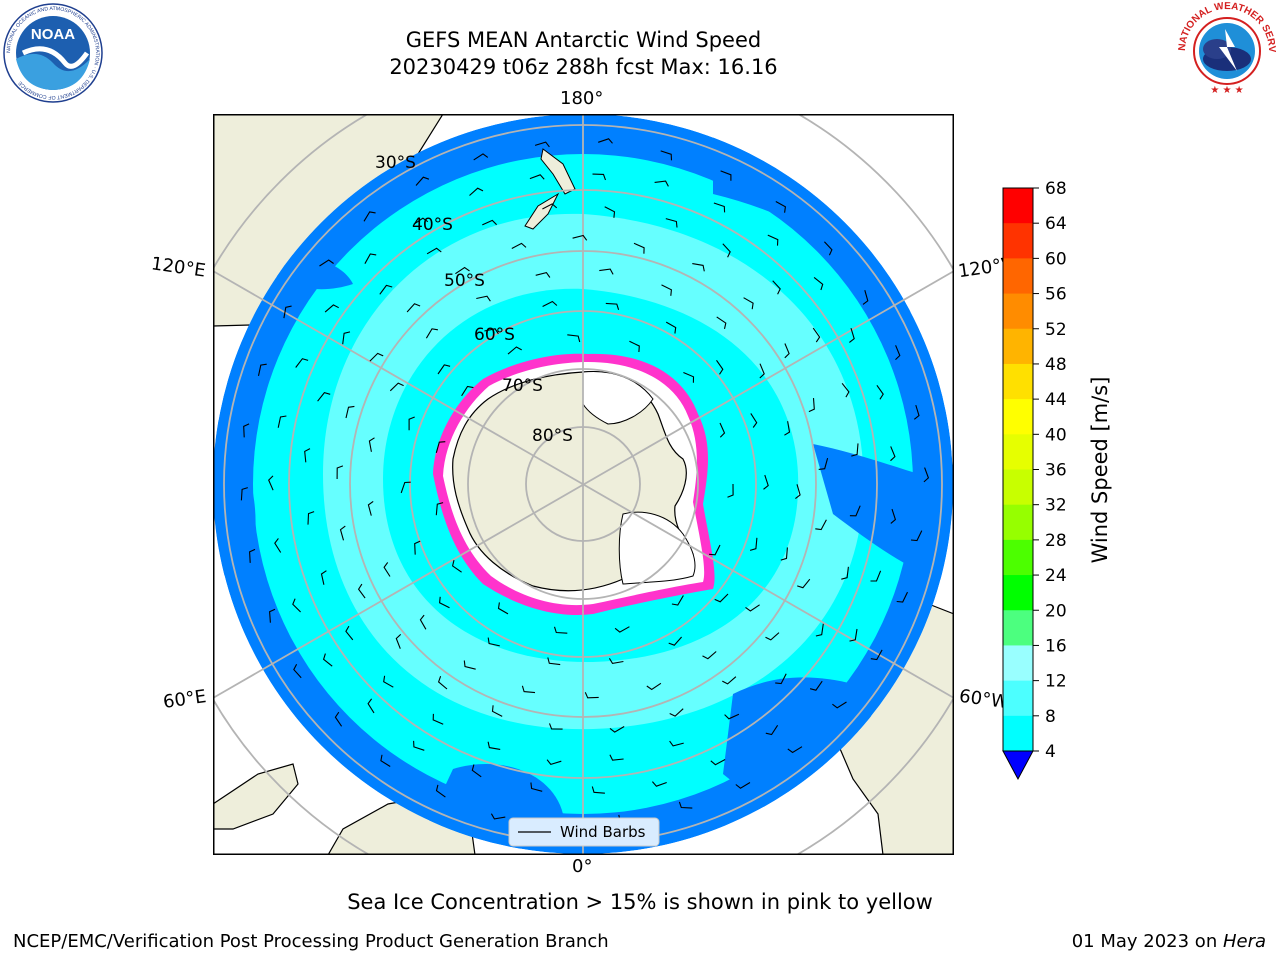 The height and width of the screenshot is (960, 1280). What do you see at coordinates (1056, 224) in the screenshot?
I see `colorbar-tick-label: 64` at bounding box center [1056, 224].